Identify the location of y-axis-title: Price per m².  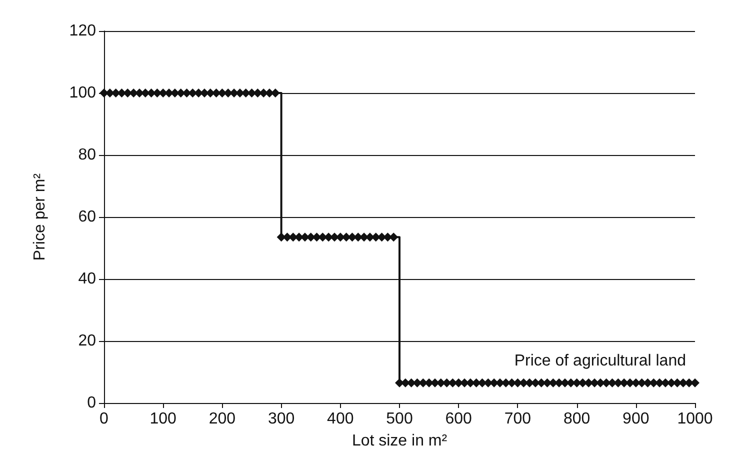
(40, 216).